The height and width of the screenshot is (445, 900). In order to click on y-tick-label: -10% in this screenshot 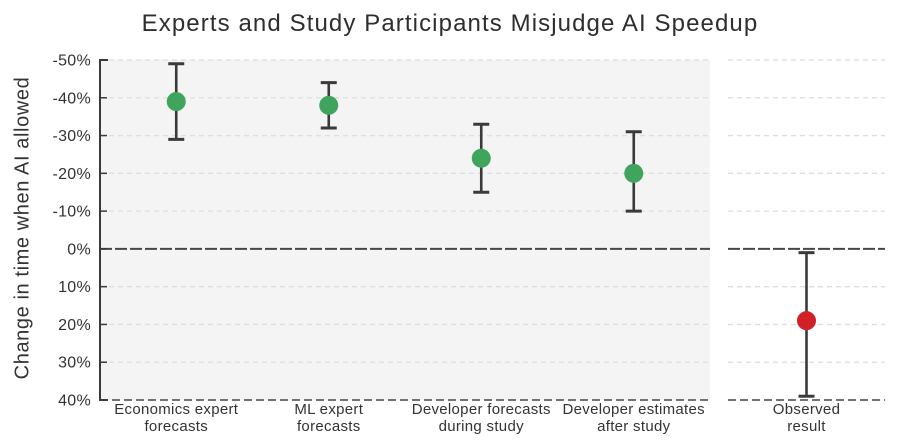, I will do `click(71, 212)`.